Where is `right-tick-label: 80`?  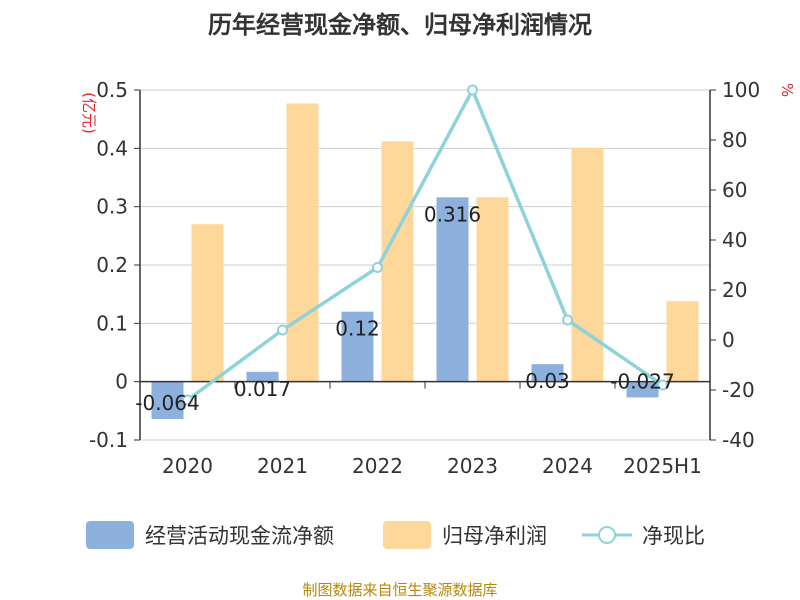
right-tick-label: 80 is located at coordinates (734, 140).